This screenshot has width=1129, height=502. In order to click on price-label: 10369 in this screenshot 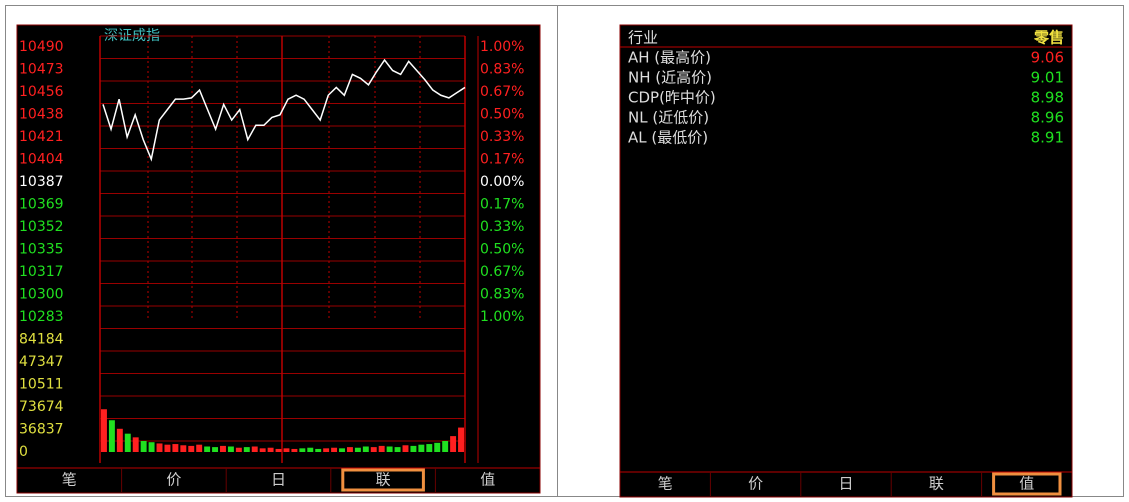, I will do `click(41, 205)`.